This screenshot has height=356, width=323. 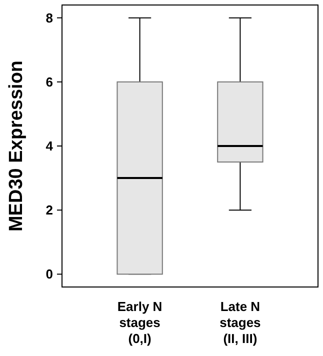 What do you see at coordinates (49, 274) in the screenshot?
I see `y-tick-label: 0` at bounding box center [49, 274].